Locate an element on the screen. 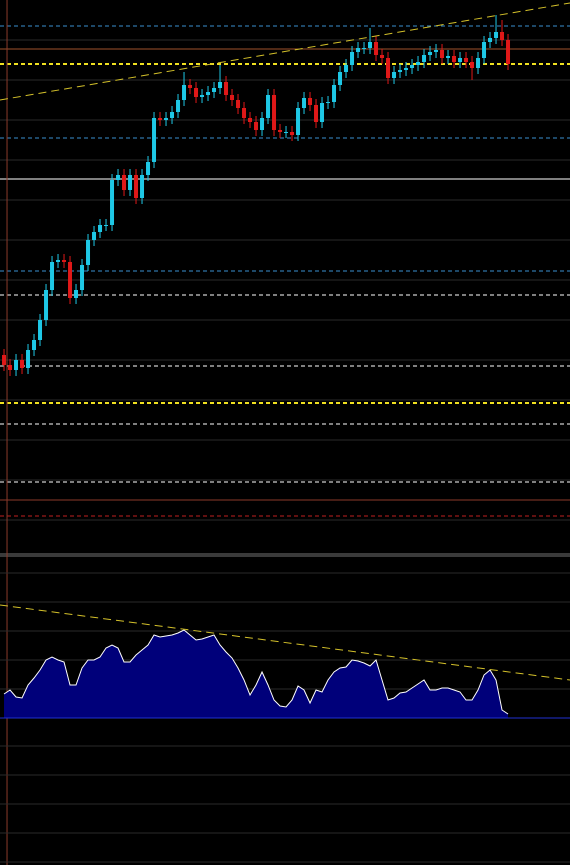 The image size is (570, 865). indicator-line is located at coordinates (256, 672).